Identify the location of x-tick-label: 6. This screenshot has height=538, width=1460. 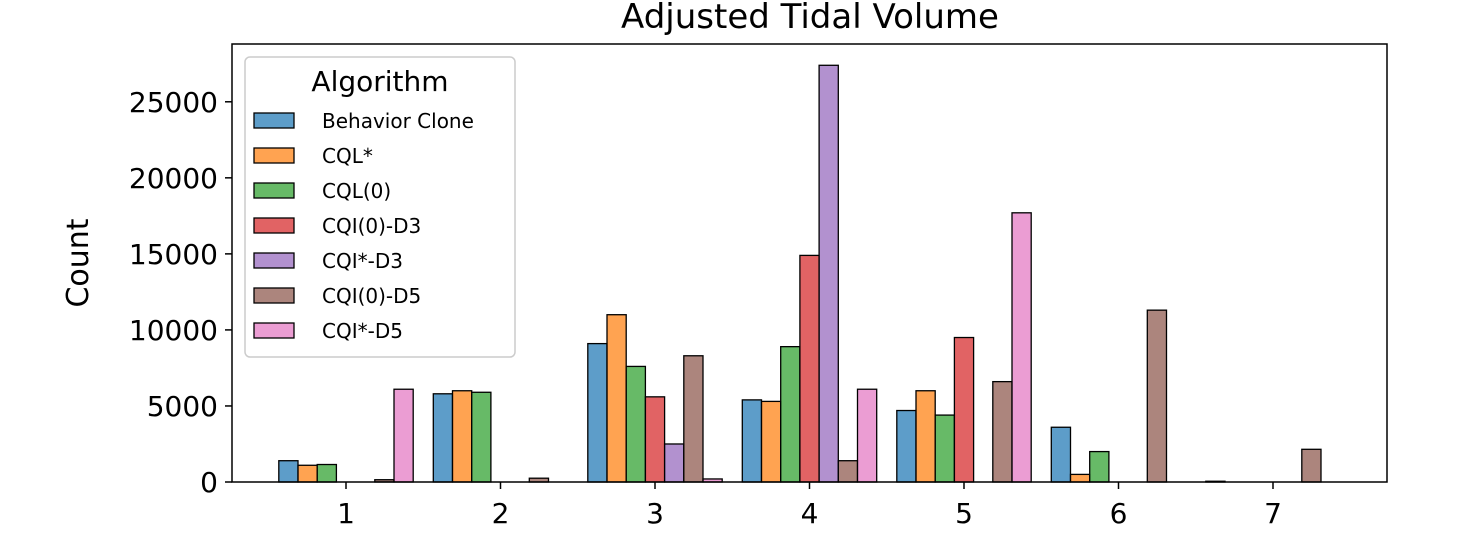
(1119, 513).